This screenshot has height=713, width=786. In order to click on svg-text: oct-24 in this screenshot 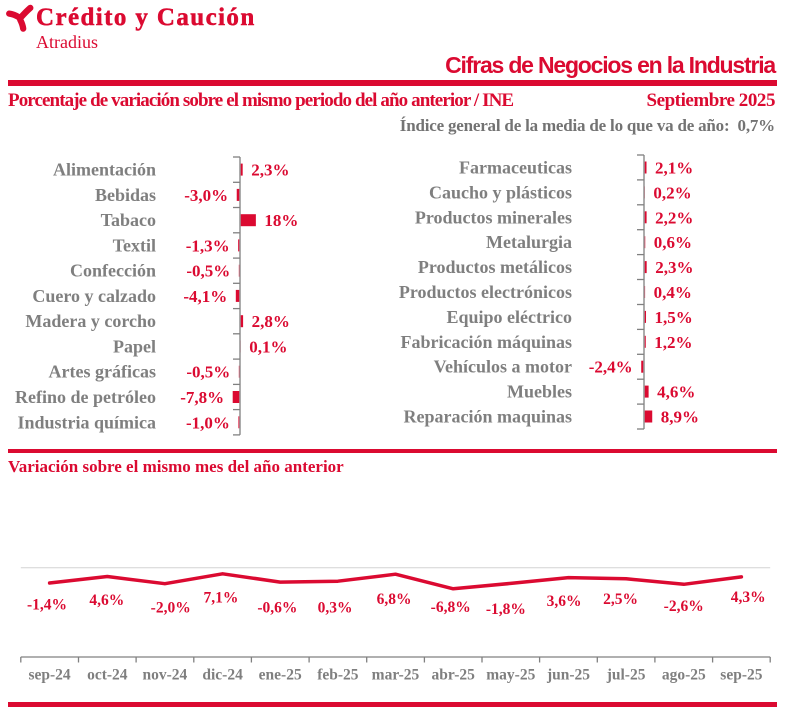, I will do `click(107, 675)`.